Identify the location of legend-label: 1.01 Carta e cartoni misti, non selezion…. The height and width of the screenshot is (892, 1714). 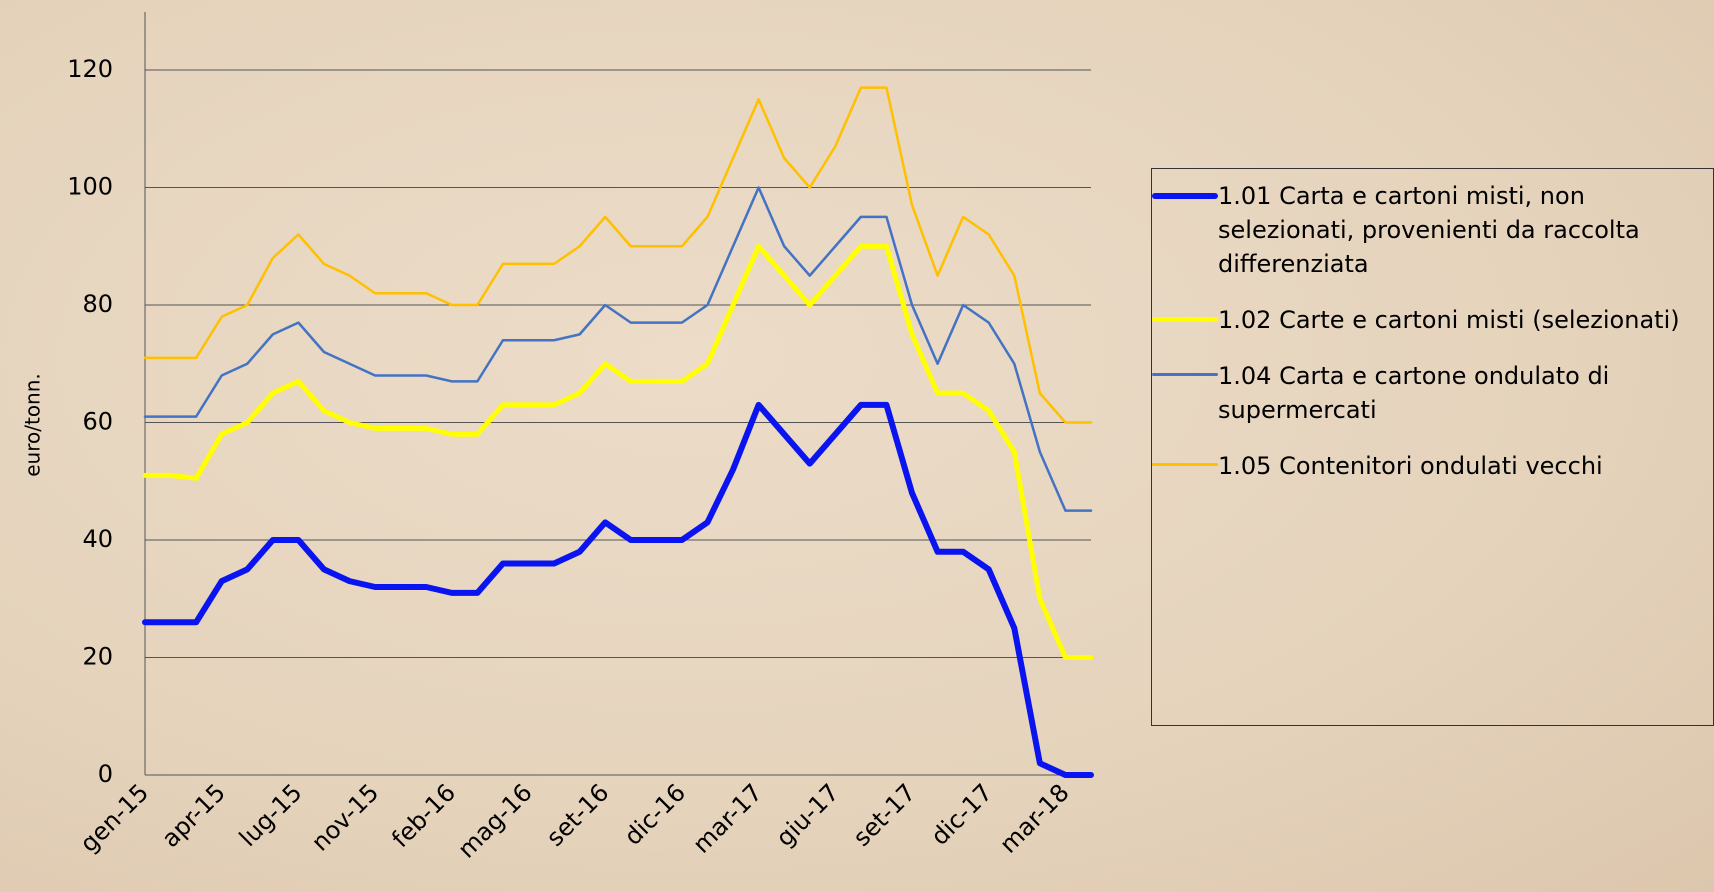
(1429, 230).